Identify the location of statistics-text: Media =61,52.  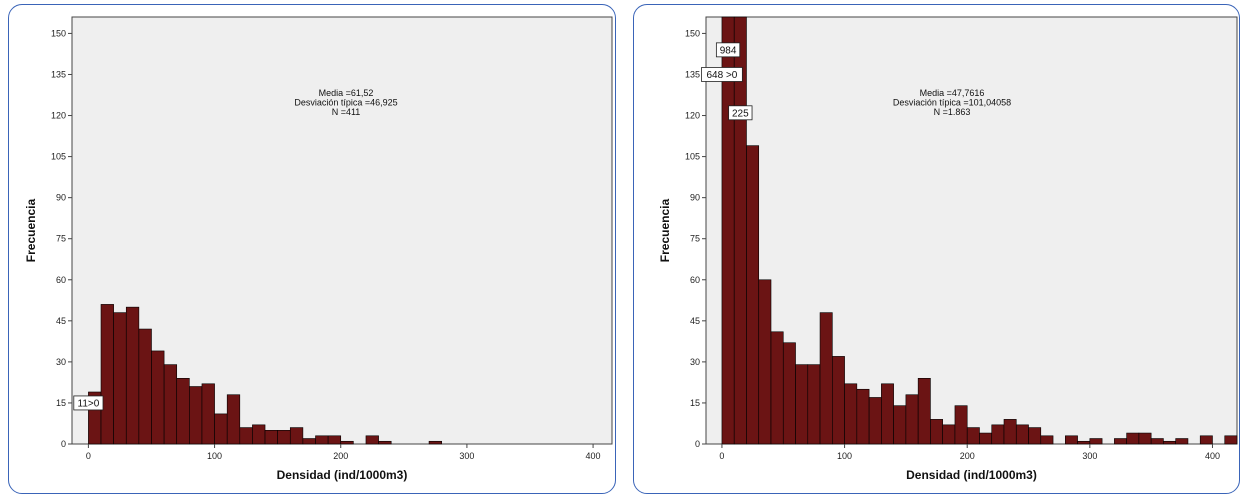
(346, 93).